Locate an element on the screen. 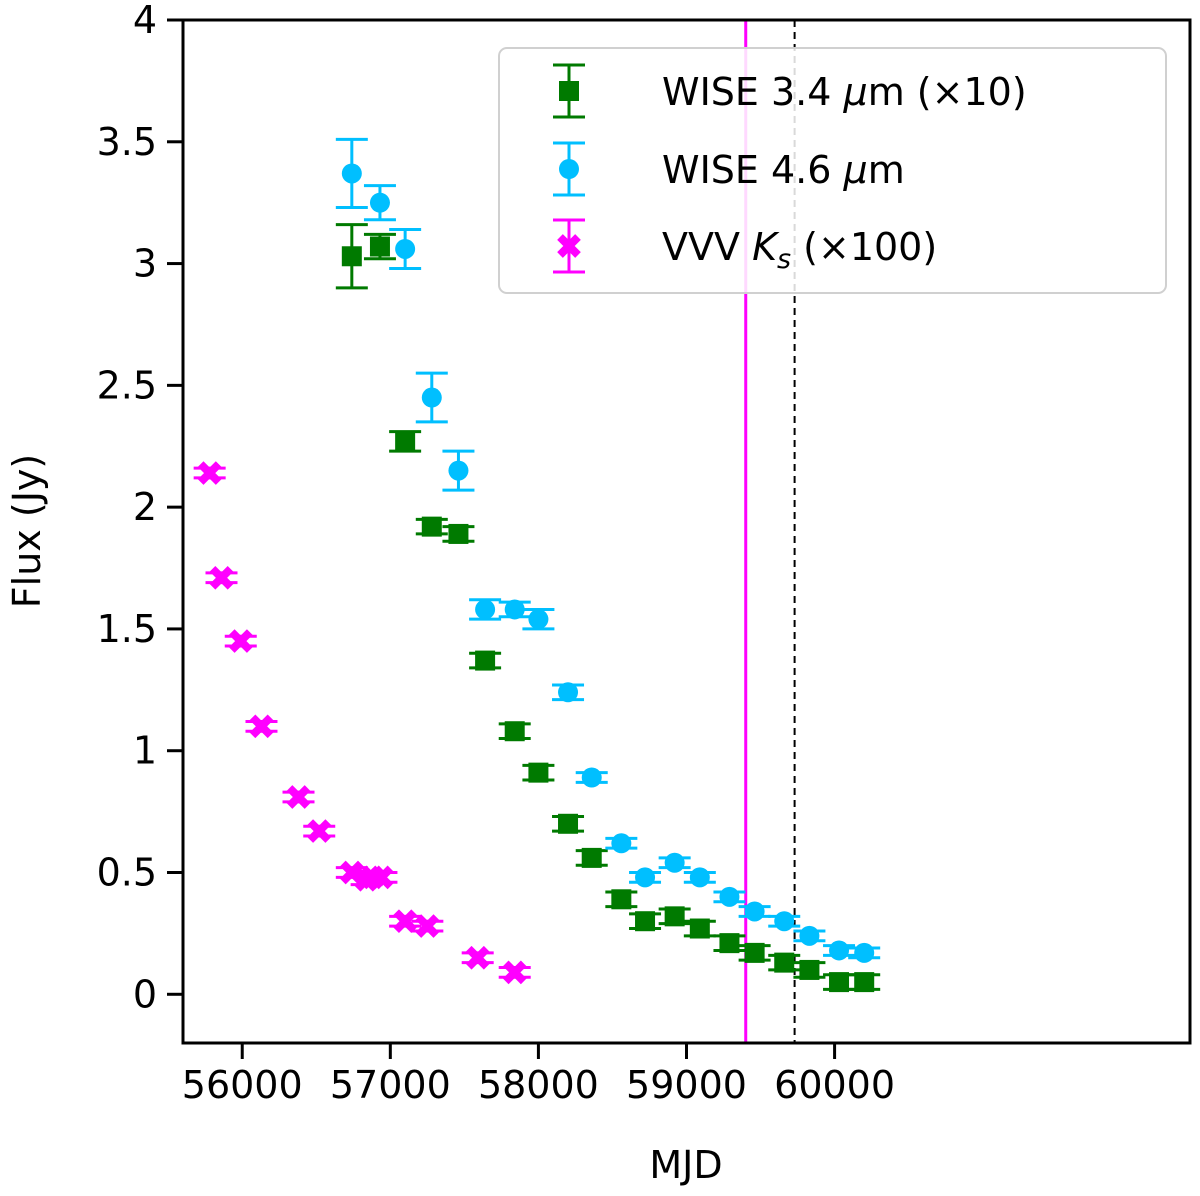 This screenshot has height=1196, width=1200. legend-item: WISE 3.4 μm (×10) is located at coordinates (790, 91).